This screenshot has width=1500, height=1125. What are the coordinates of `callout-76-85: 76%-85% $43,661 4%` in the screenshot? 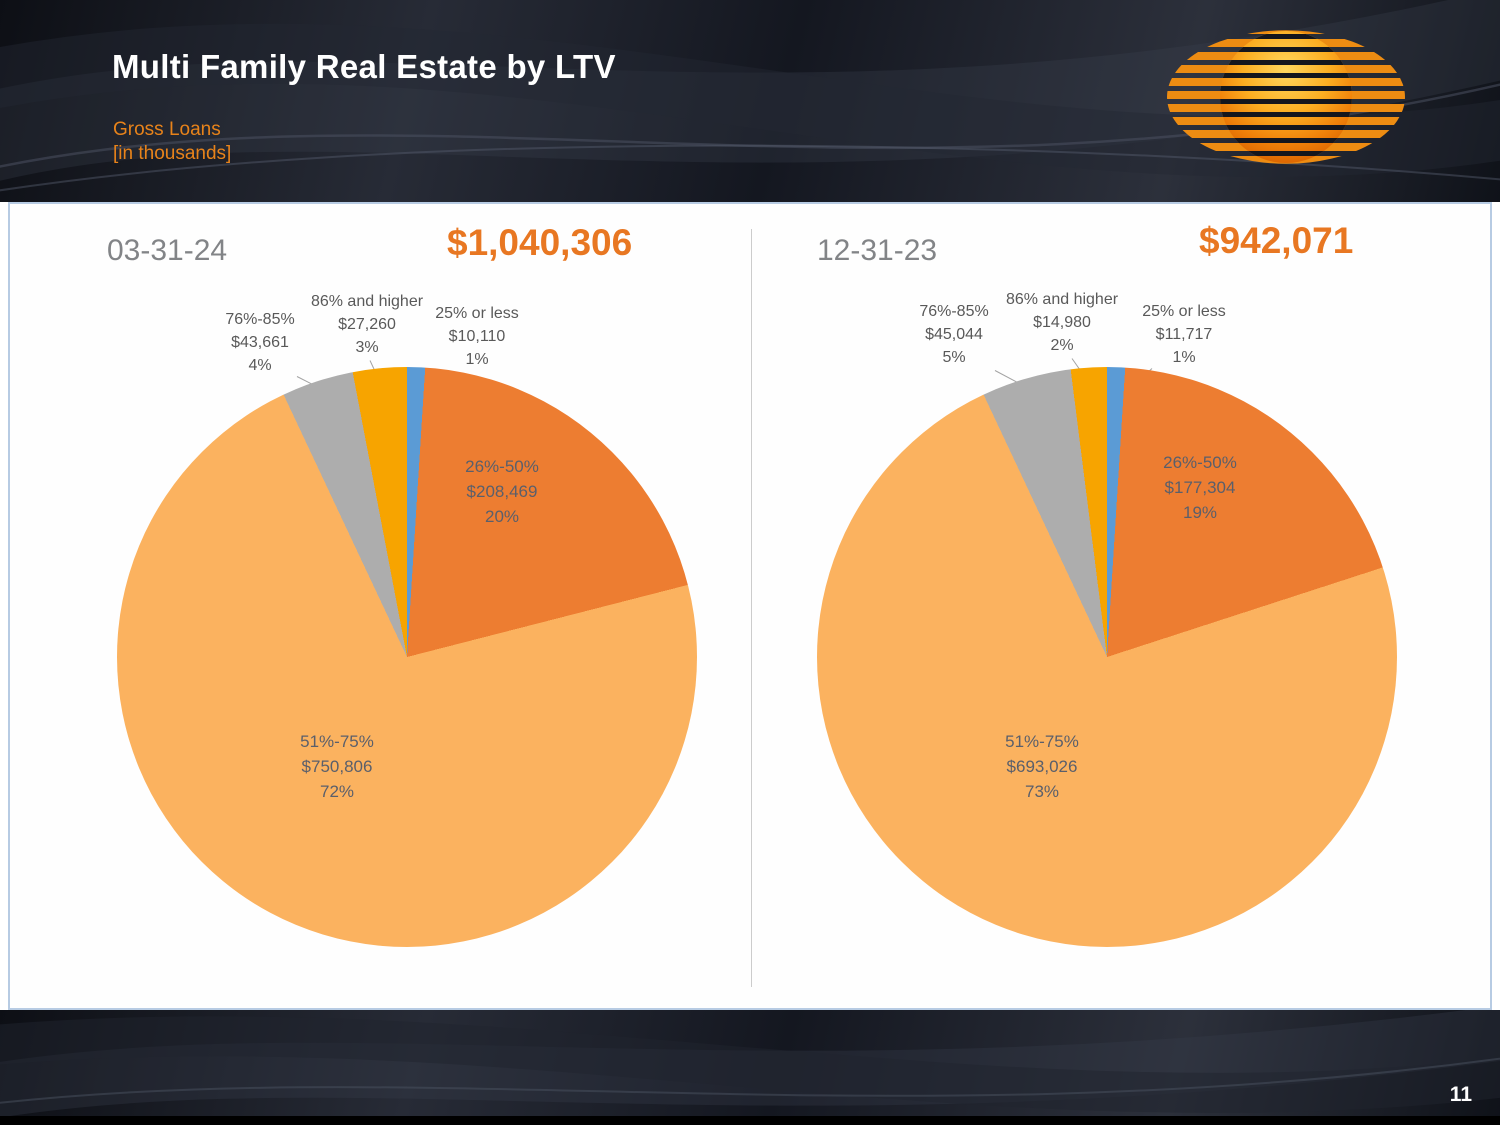 It's located at (260, 342).